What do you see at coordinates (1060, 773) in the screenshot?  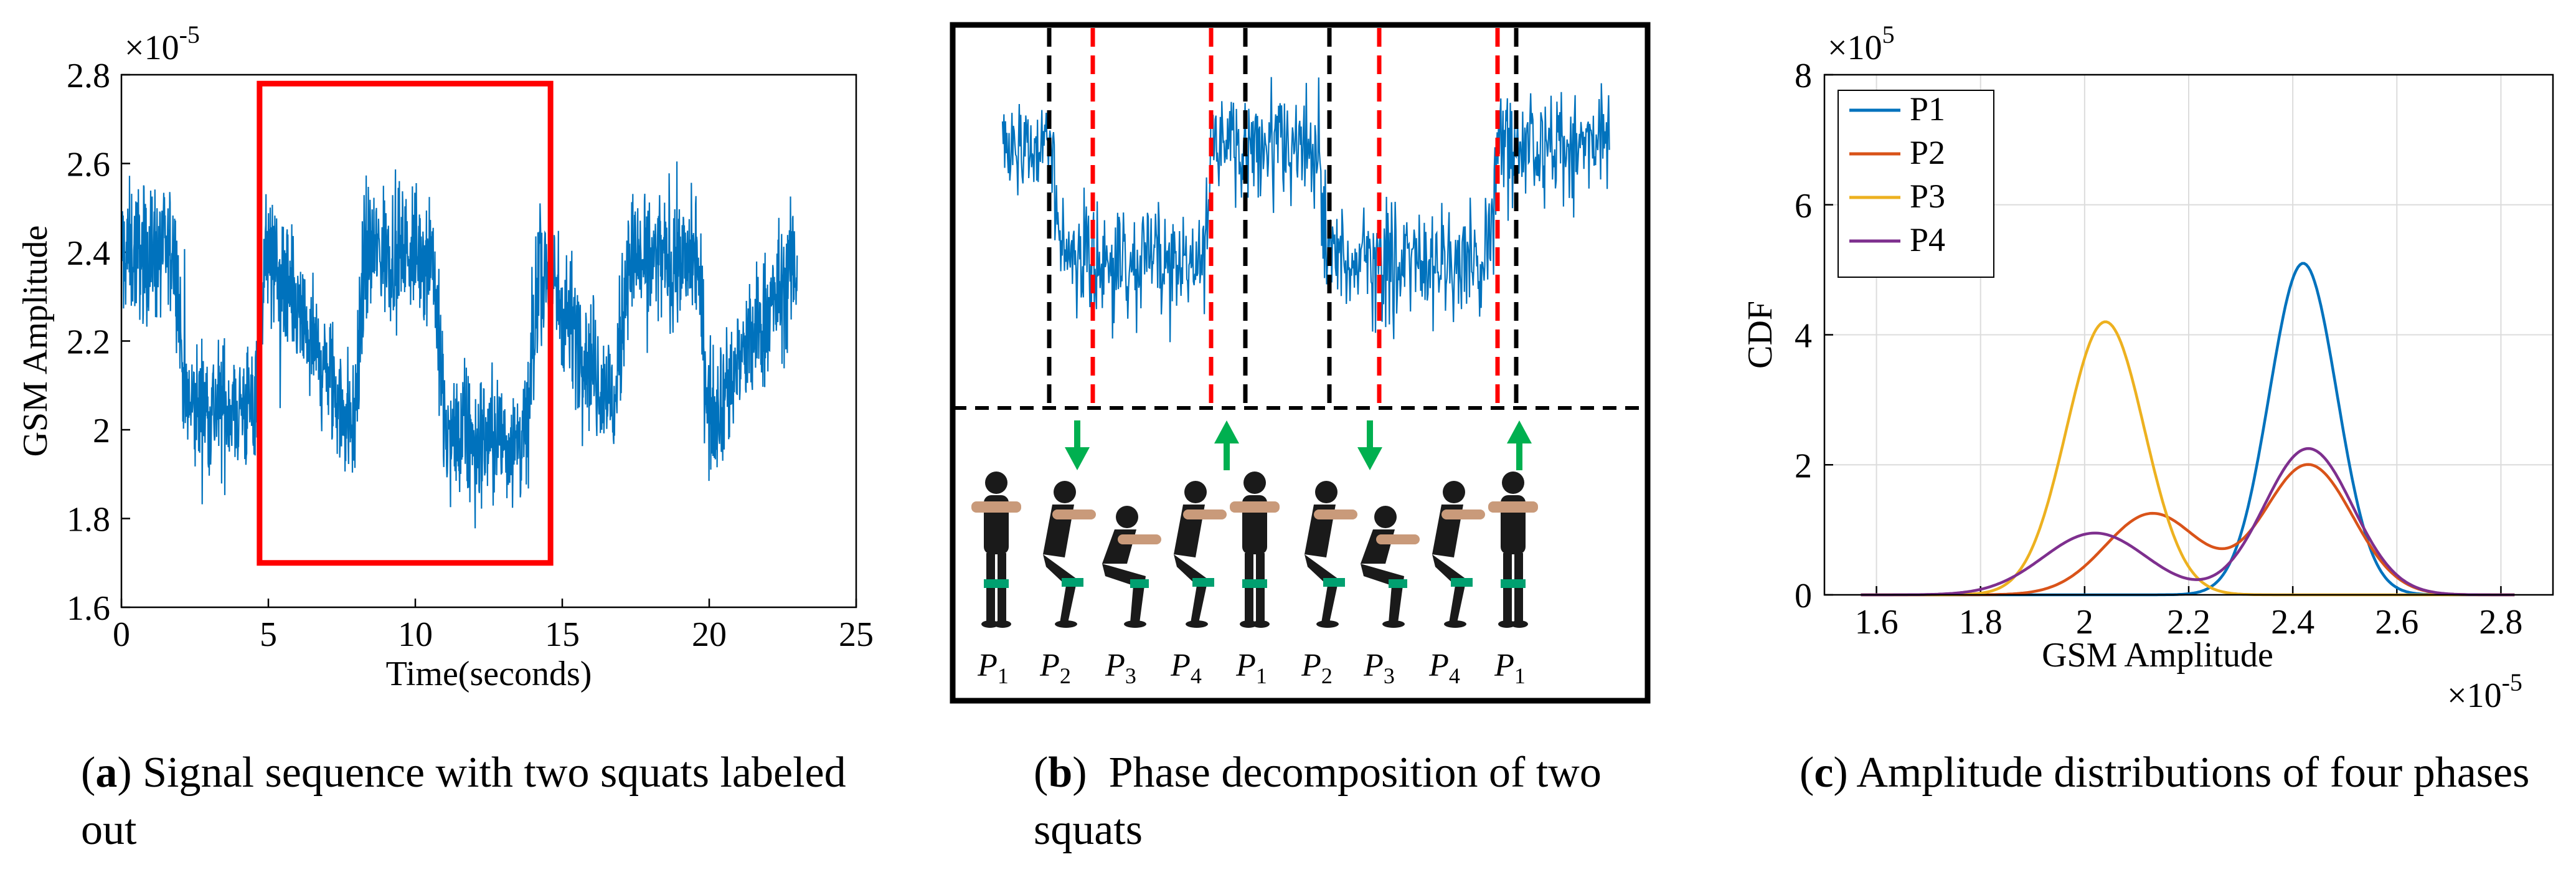 I see `caption-b-label: b` at bounding box center [1060, 773].